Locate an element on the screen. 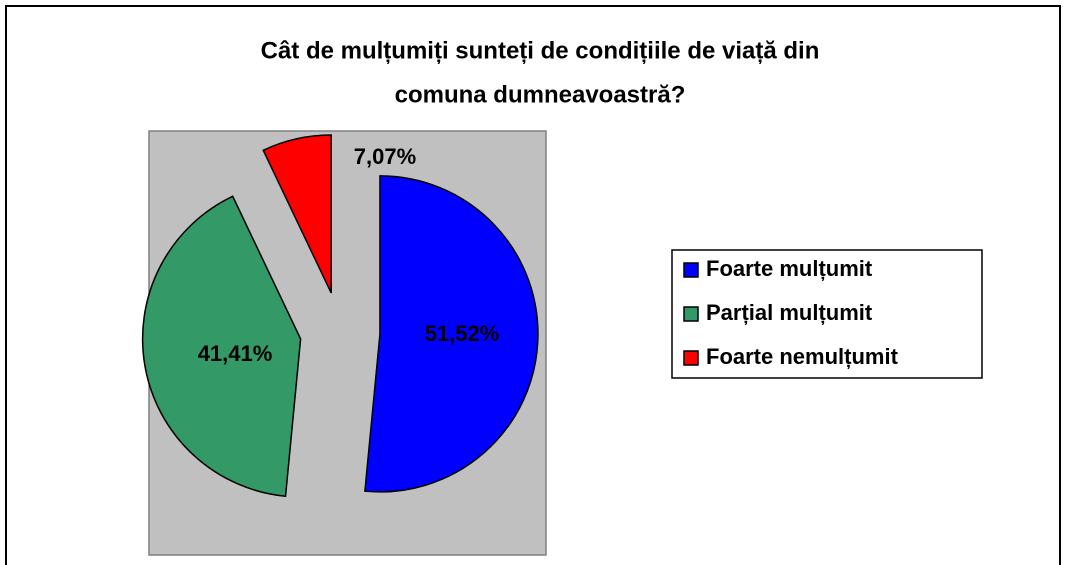 The height and width of the screenshot is (565, 1066). data-label: 41,41% is located at coordinates (235, 353).